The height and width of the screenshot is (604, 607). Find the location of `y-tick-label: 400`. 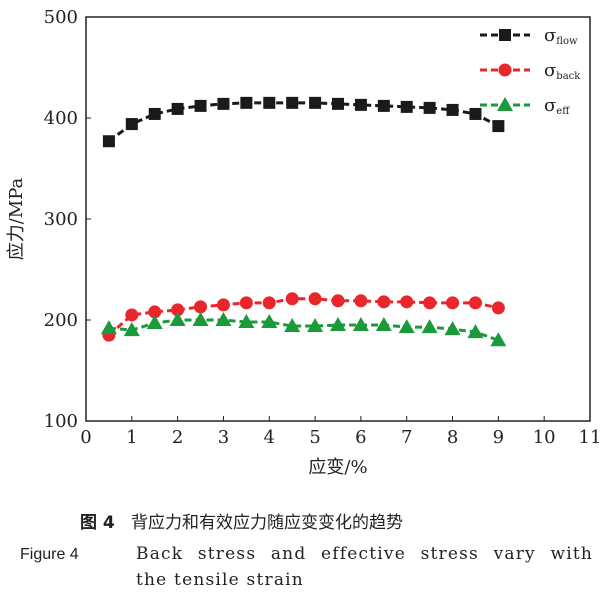

y-tick-label: 400 is located at coordinates (61, 118).